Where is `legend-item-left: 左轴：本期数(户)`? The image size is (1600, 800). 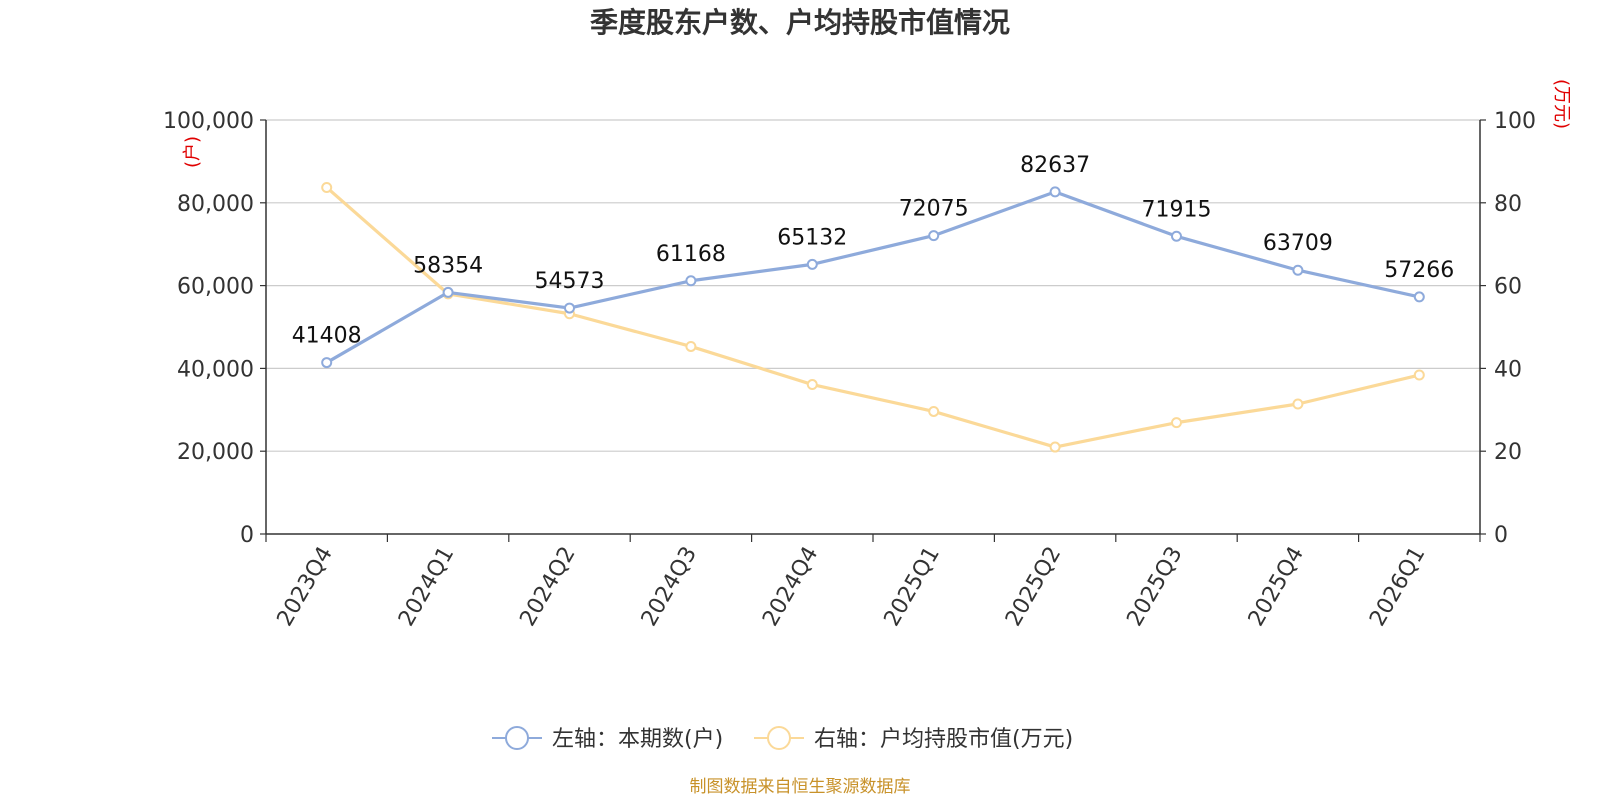 legend-item-left: 左轴：本期数(户) is located at coordinates (607, 739).